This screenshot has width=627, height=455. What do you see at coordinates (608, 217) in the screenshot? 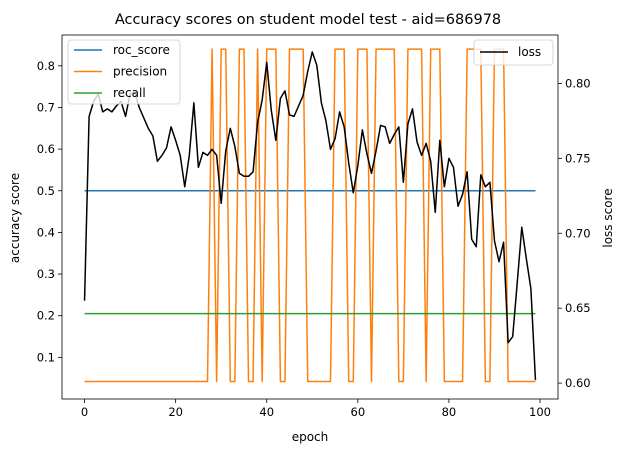
I see `y-axis-label-right: loss score` at bounding box center [608, 217].